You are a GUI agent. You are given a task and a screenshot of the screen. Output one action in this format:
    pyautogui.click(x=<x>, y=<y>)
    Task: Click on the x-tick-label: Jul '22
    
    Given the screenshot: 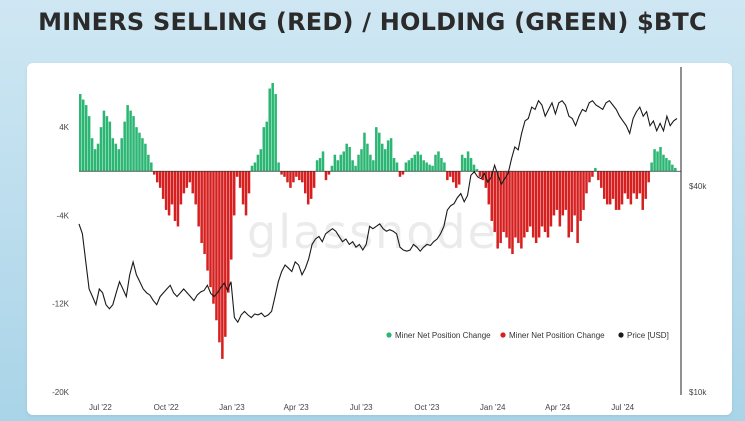 What is the action you would take?
    pyautogui.click(x=100, y=407)
    